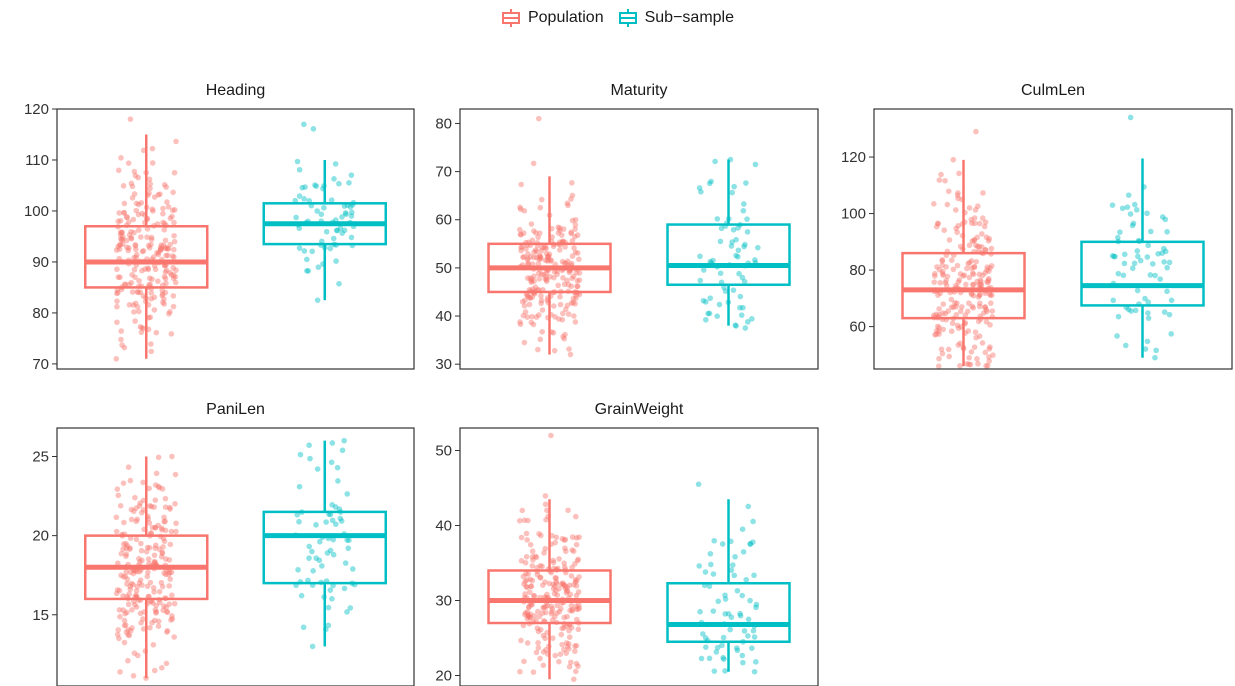 This screenshot has width=1235, height=686. What do you see at coordinates (510, 18) in the screenshot?
I see `legend-key-population-icon` at bounding box center [510, 18].